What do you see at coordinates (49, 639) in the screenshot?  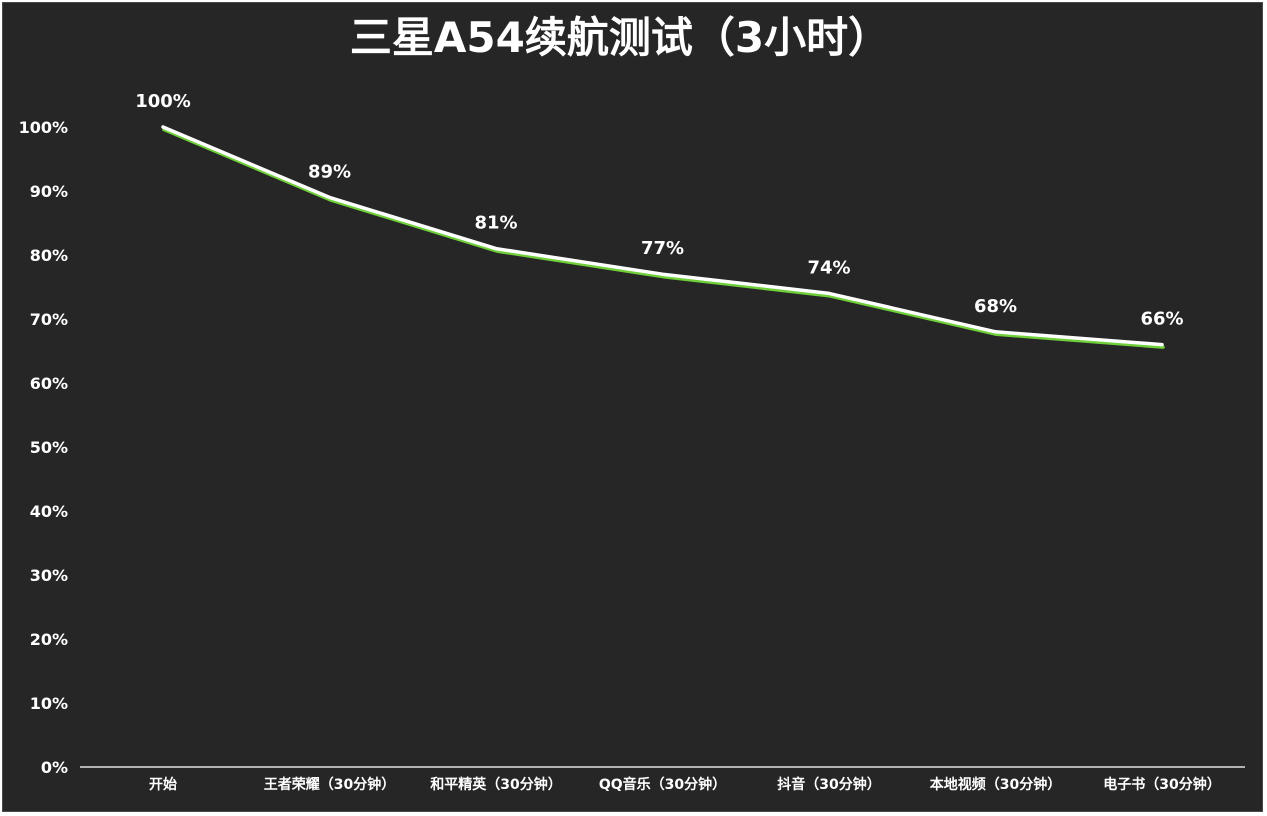 I see `y-tick-label: 20%` at bounding box center [49, 639].